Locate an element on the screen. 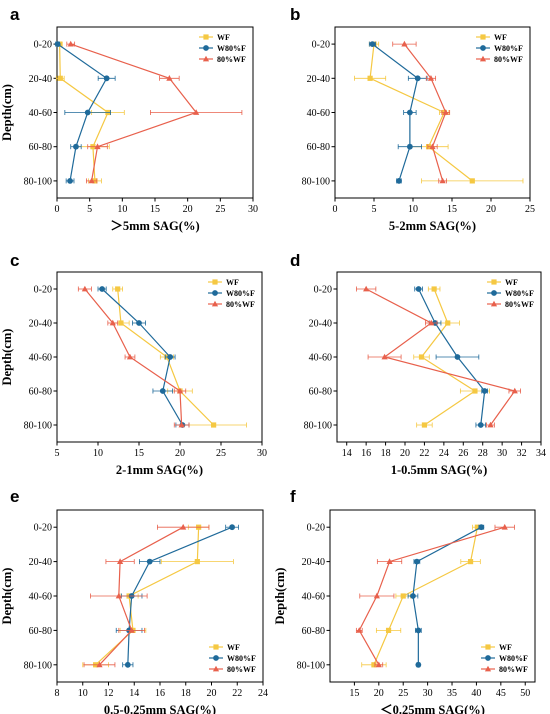  series-line is located at coordinates (447, 595).